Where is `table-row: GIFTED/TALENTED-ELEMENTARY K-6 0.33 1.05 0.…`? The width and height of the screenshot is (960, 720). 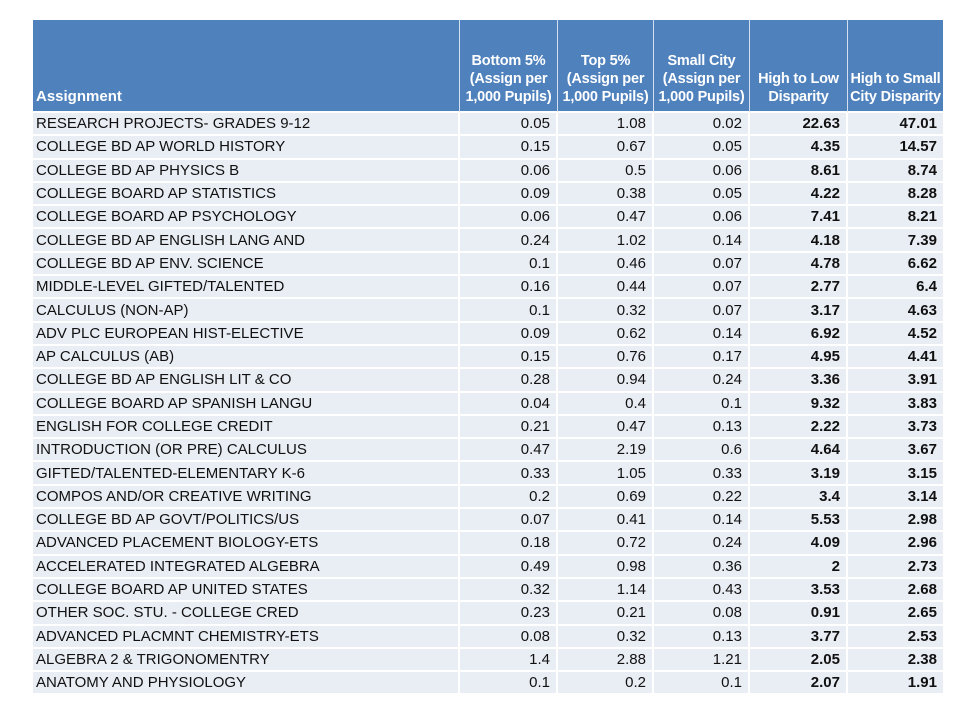 table-row: GIFTED/TALENTED-ELEMENTARY K-6 0.33 1.05 0.… is located at coordinates (488, 474).